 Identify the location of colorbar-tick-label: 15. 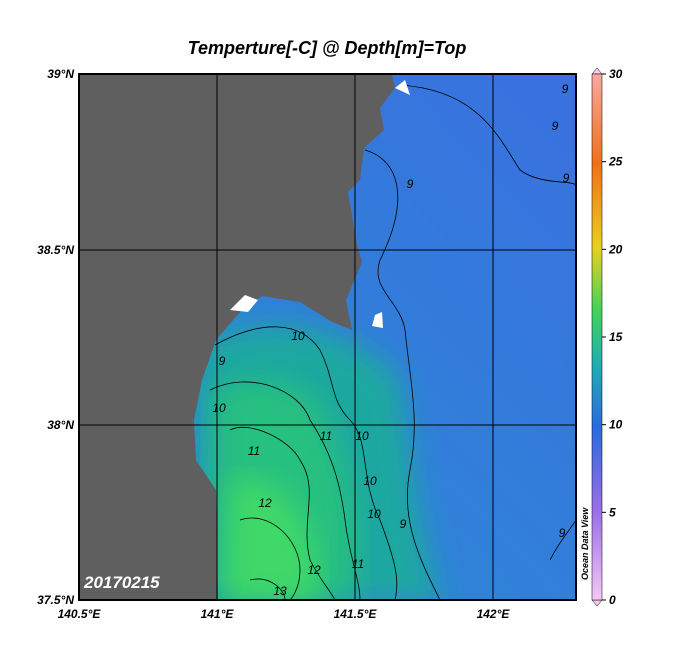
(616, 337).